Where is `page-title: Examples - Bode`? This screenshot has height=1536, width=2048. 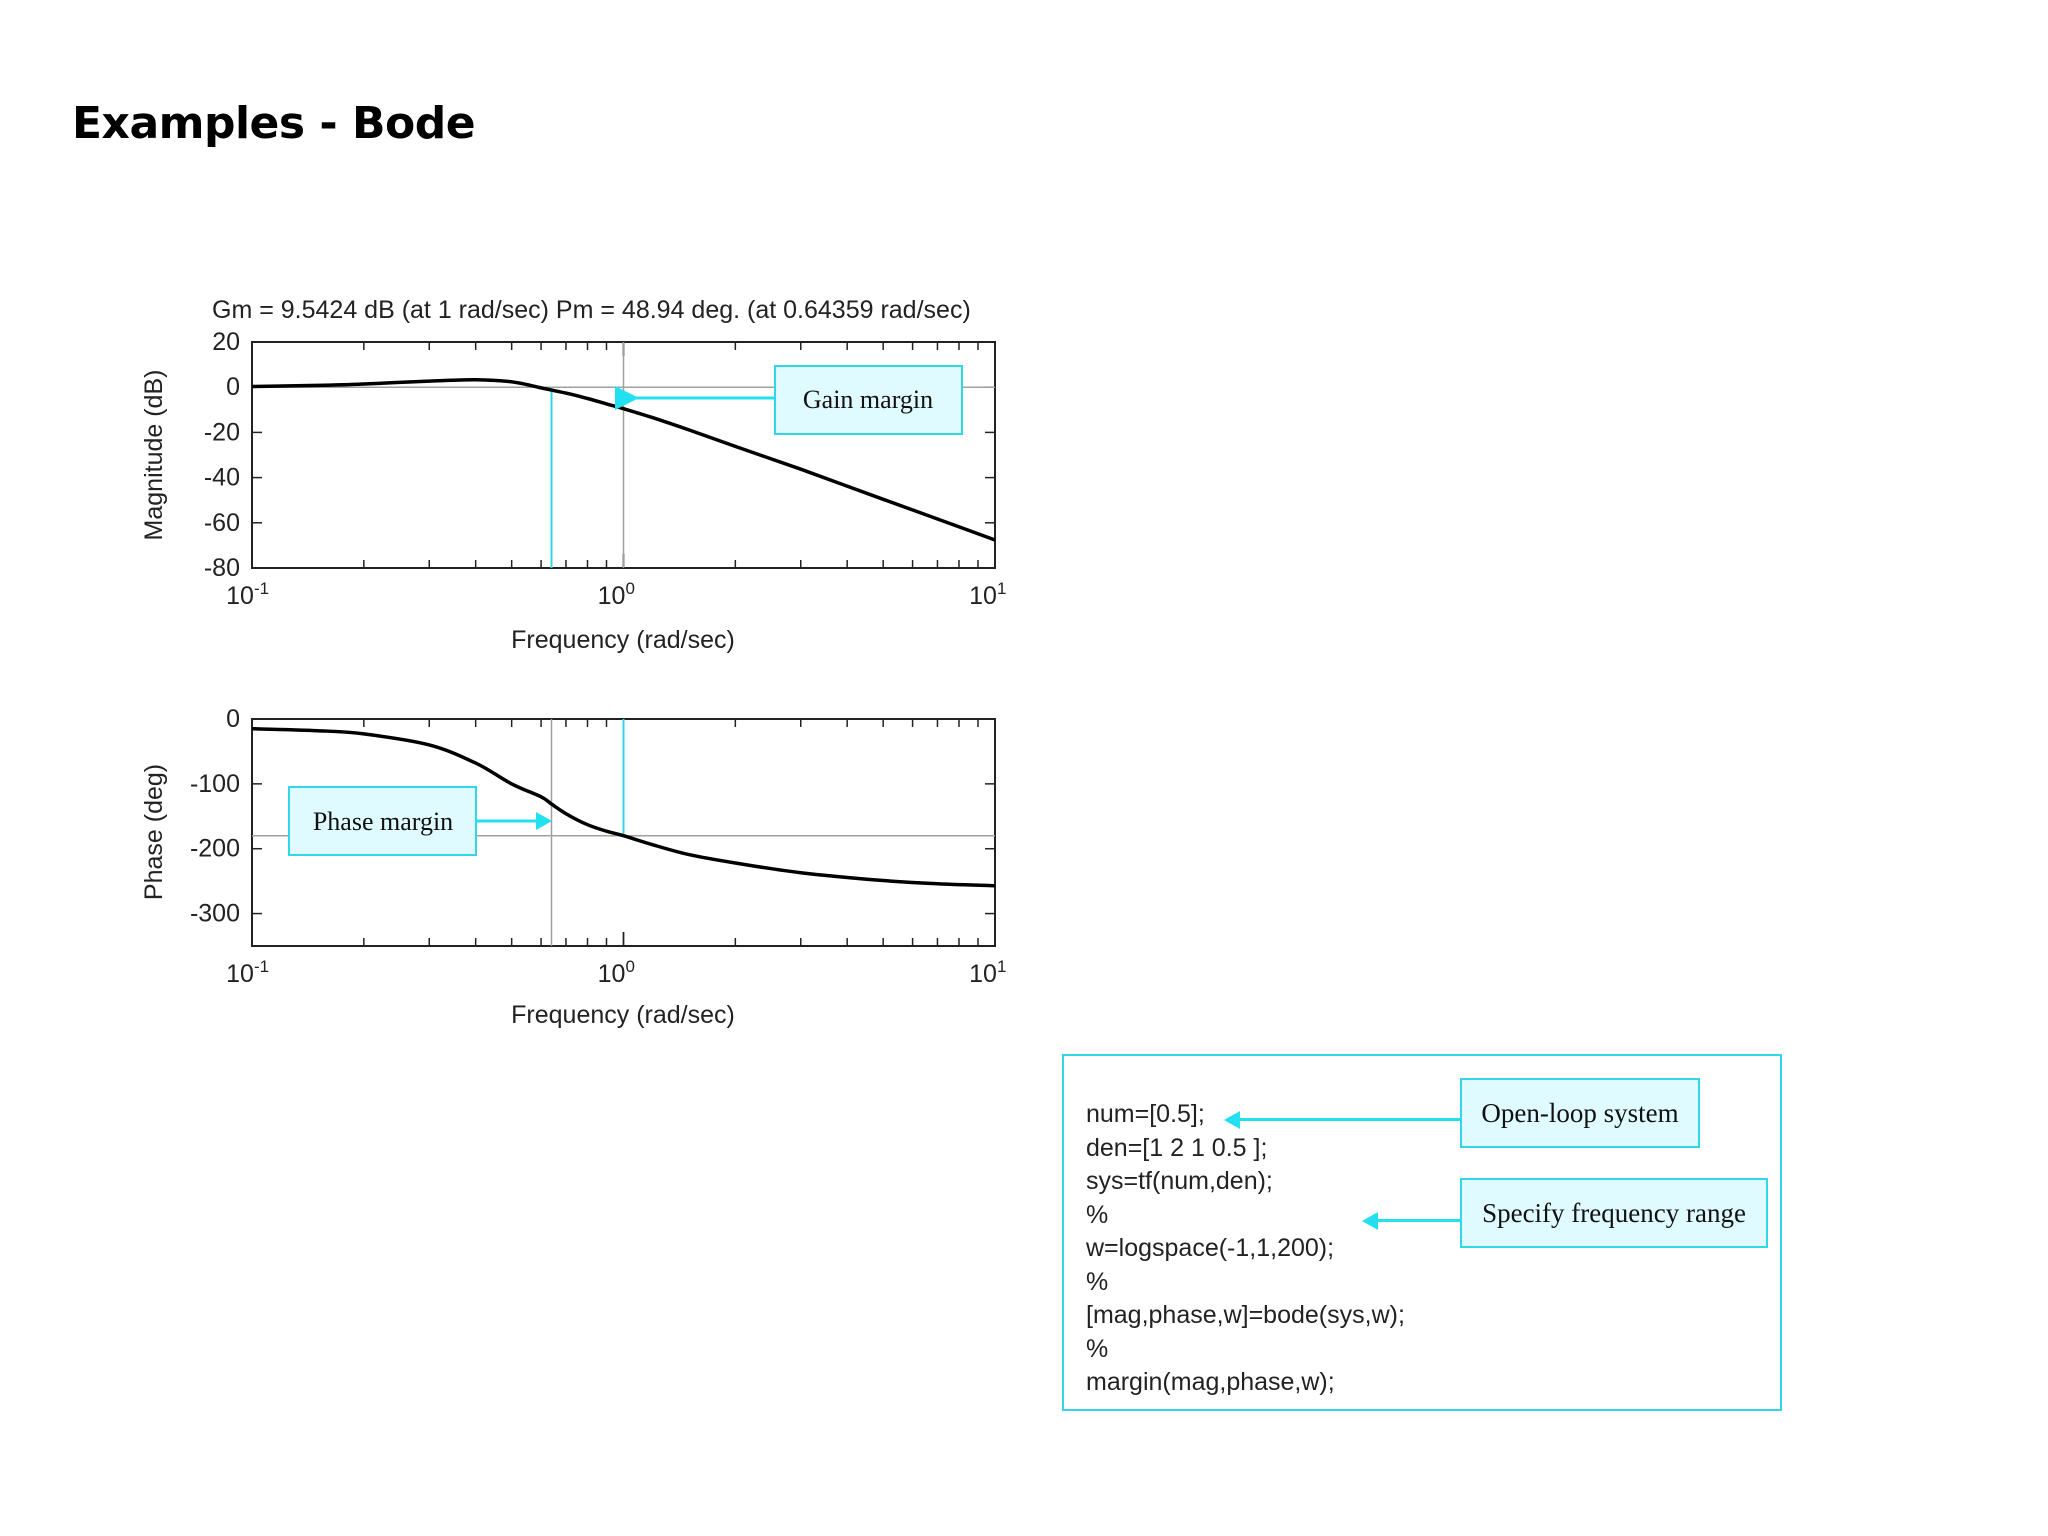
page-title: Examples - Bode is located at coordinates (274, 123).